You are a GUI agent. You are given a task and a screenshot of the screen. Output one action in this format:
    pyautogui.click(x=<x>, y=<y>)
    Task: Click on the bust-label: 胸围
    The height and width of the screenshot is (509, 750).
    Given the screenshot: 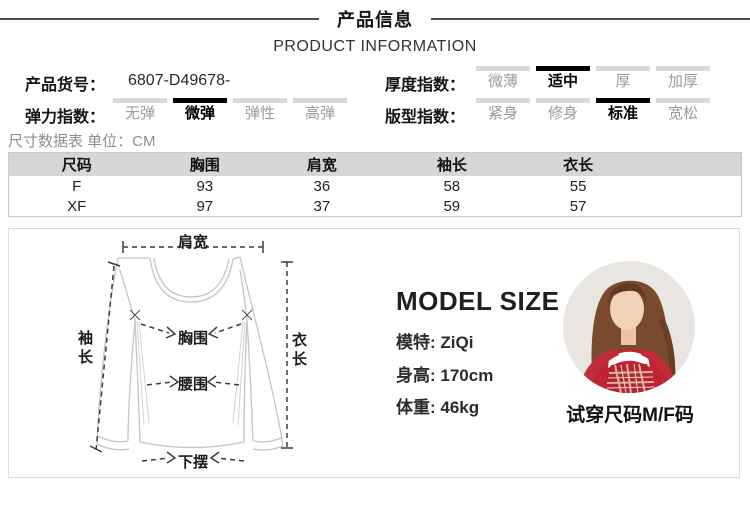 What is the action you would take?
    pyautogui.click(x=192, y=338)
    